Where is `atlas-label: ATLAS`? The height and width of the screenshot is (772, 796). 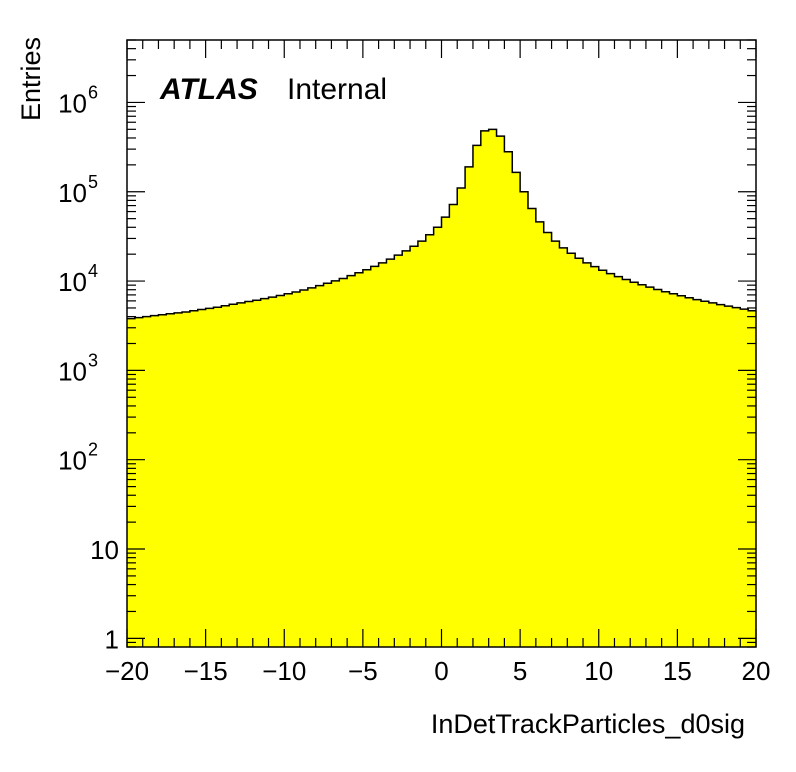 atlas-label: ATLAS is located at coordinates (208, 89).